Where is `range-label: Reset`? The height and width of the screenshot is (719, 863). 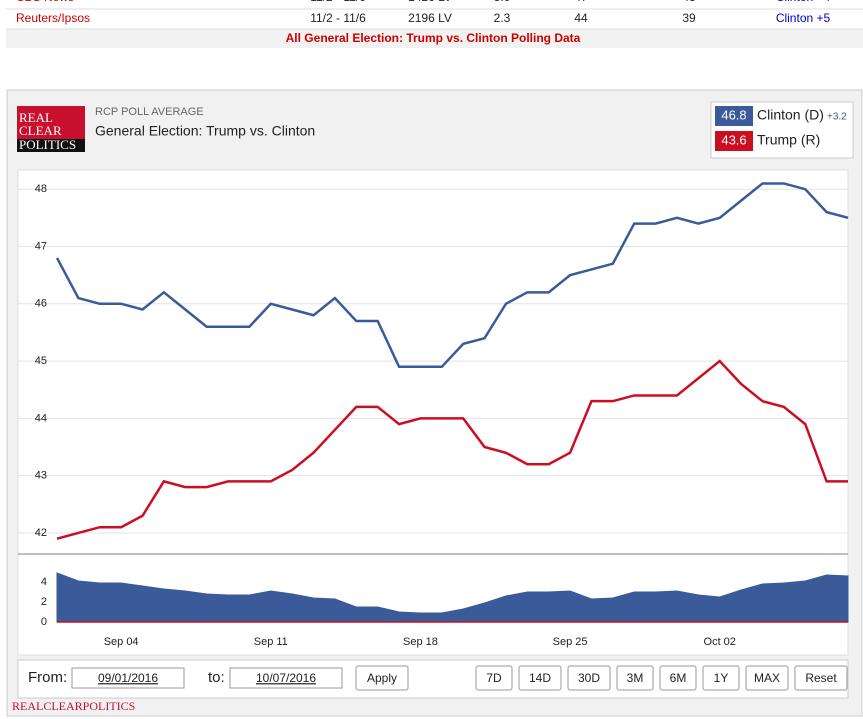
range-label: Reset is located at coordinates (821, 678).